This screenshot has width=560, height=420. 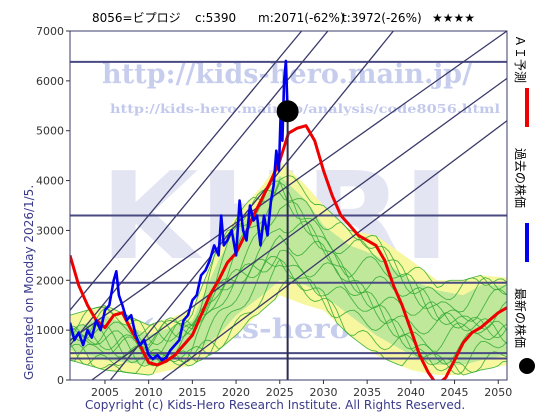 I want to click on y-tick-label: 0, so click(x=60, y=380).